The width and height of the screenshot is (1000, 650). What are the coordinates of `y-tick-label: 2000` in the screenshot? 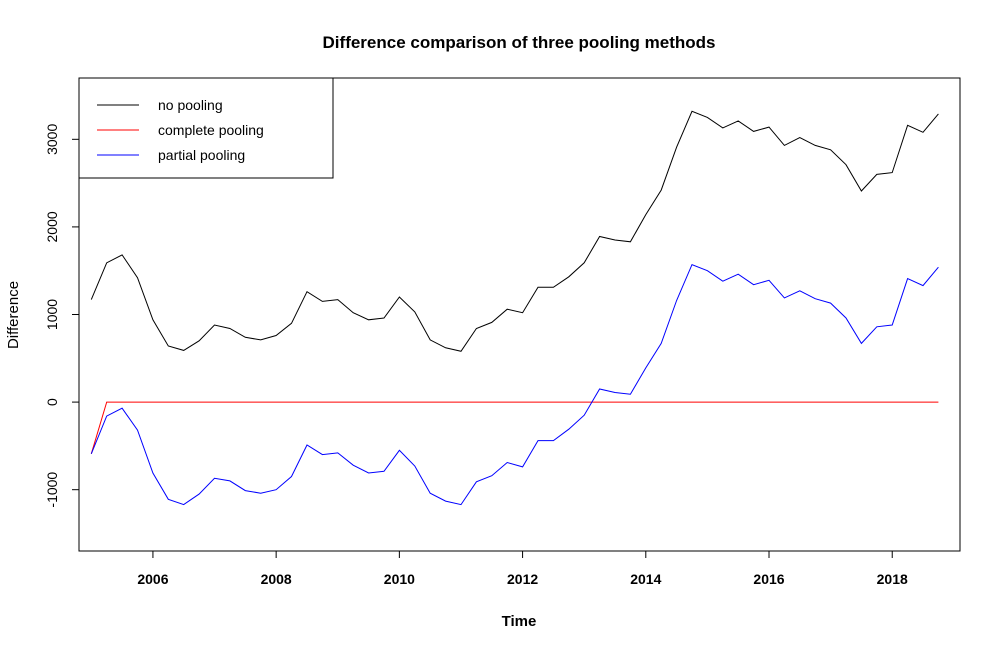 It's located at (52, 226).